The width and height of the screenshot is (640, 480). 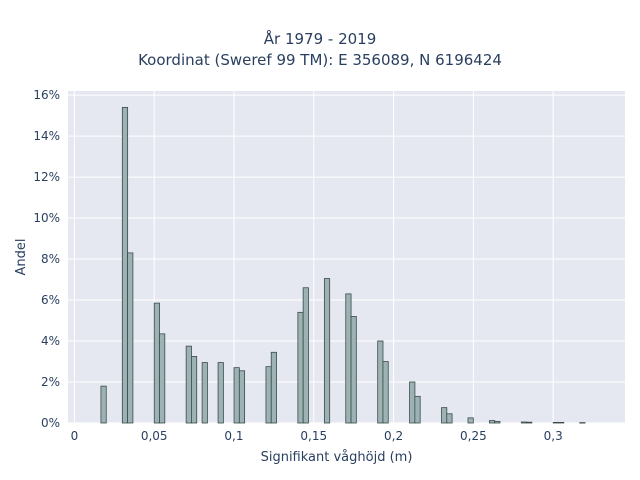 What do you see at coordinates (21, 257) in the screenshot?
I see `y-axis-label: Andel` at bounding box center [21, 257].